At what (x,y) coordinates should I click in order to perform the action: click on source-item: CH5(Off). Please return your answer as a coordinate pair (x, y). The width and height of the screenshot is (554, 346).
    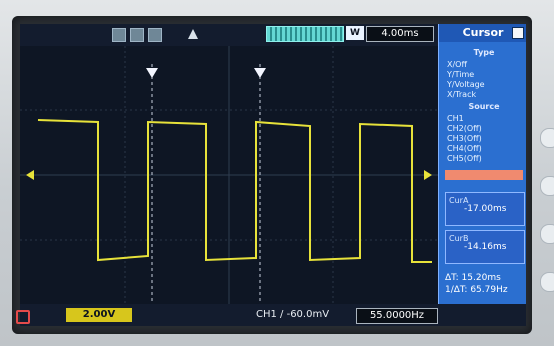
    Looking at the image, I should click on (464, 158).